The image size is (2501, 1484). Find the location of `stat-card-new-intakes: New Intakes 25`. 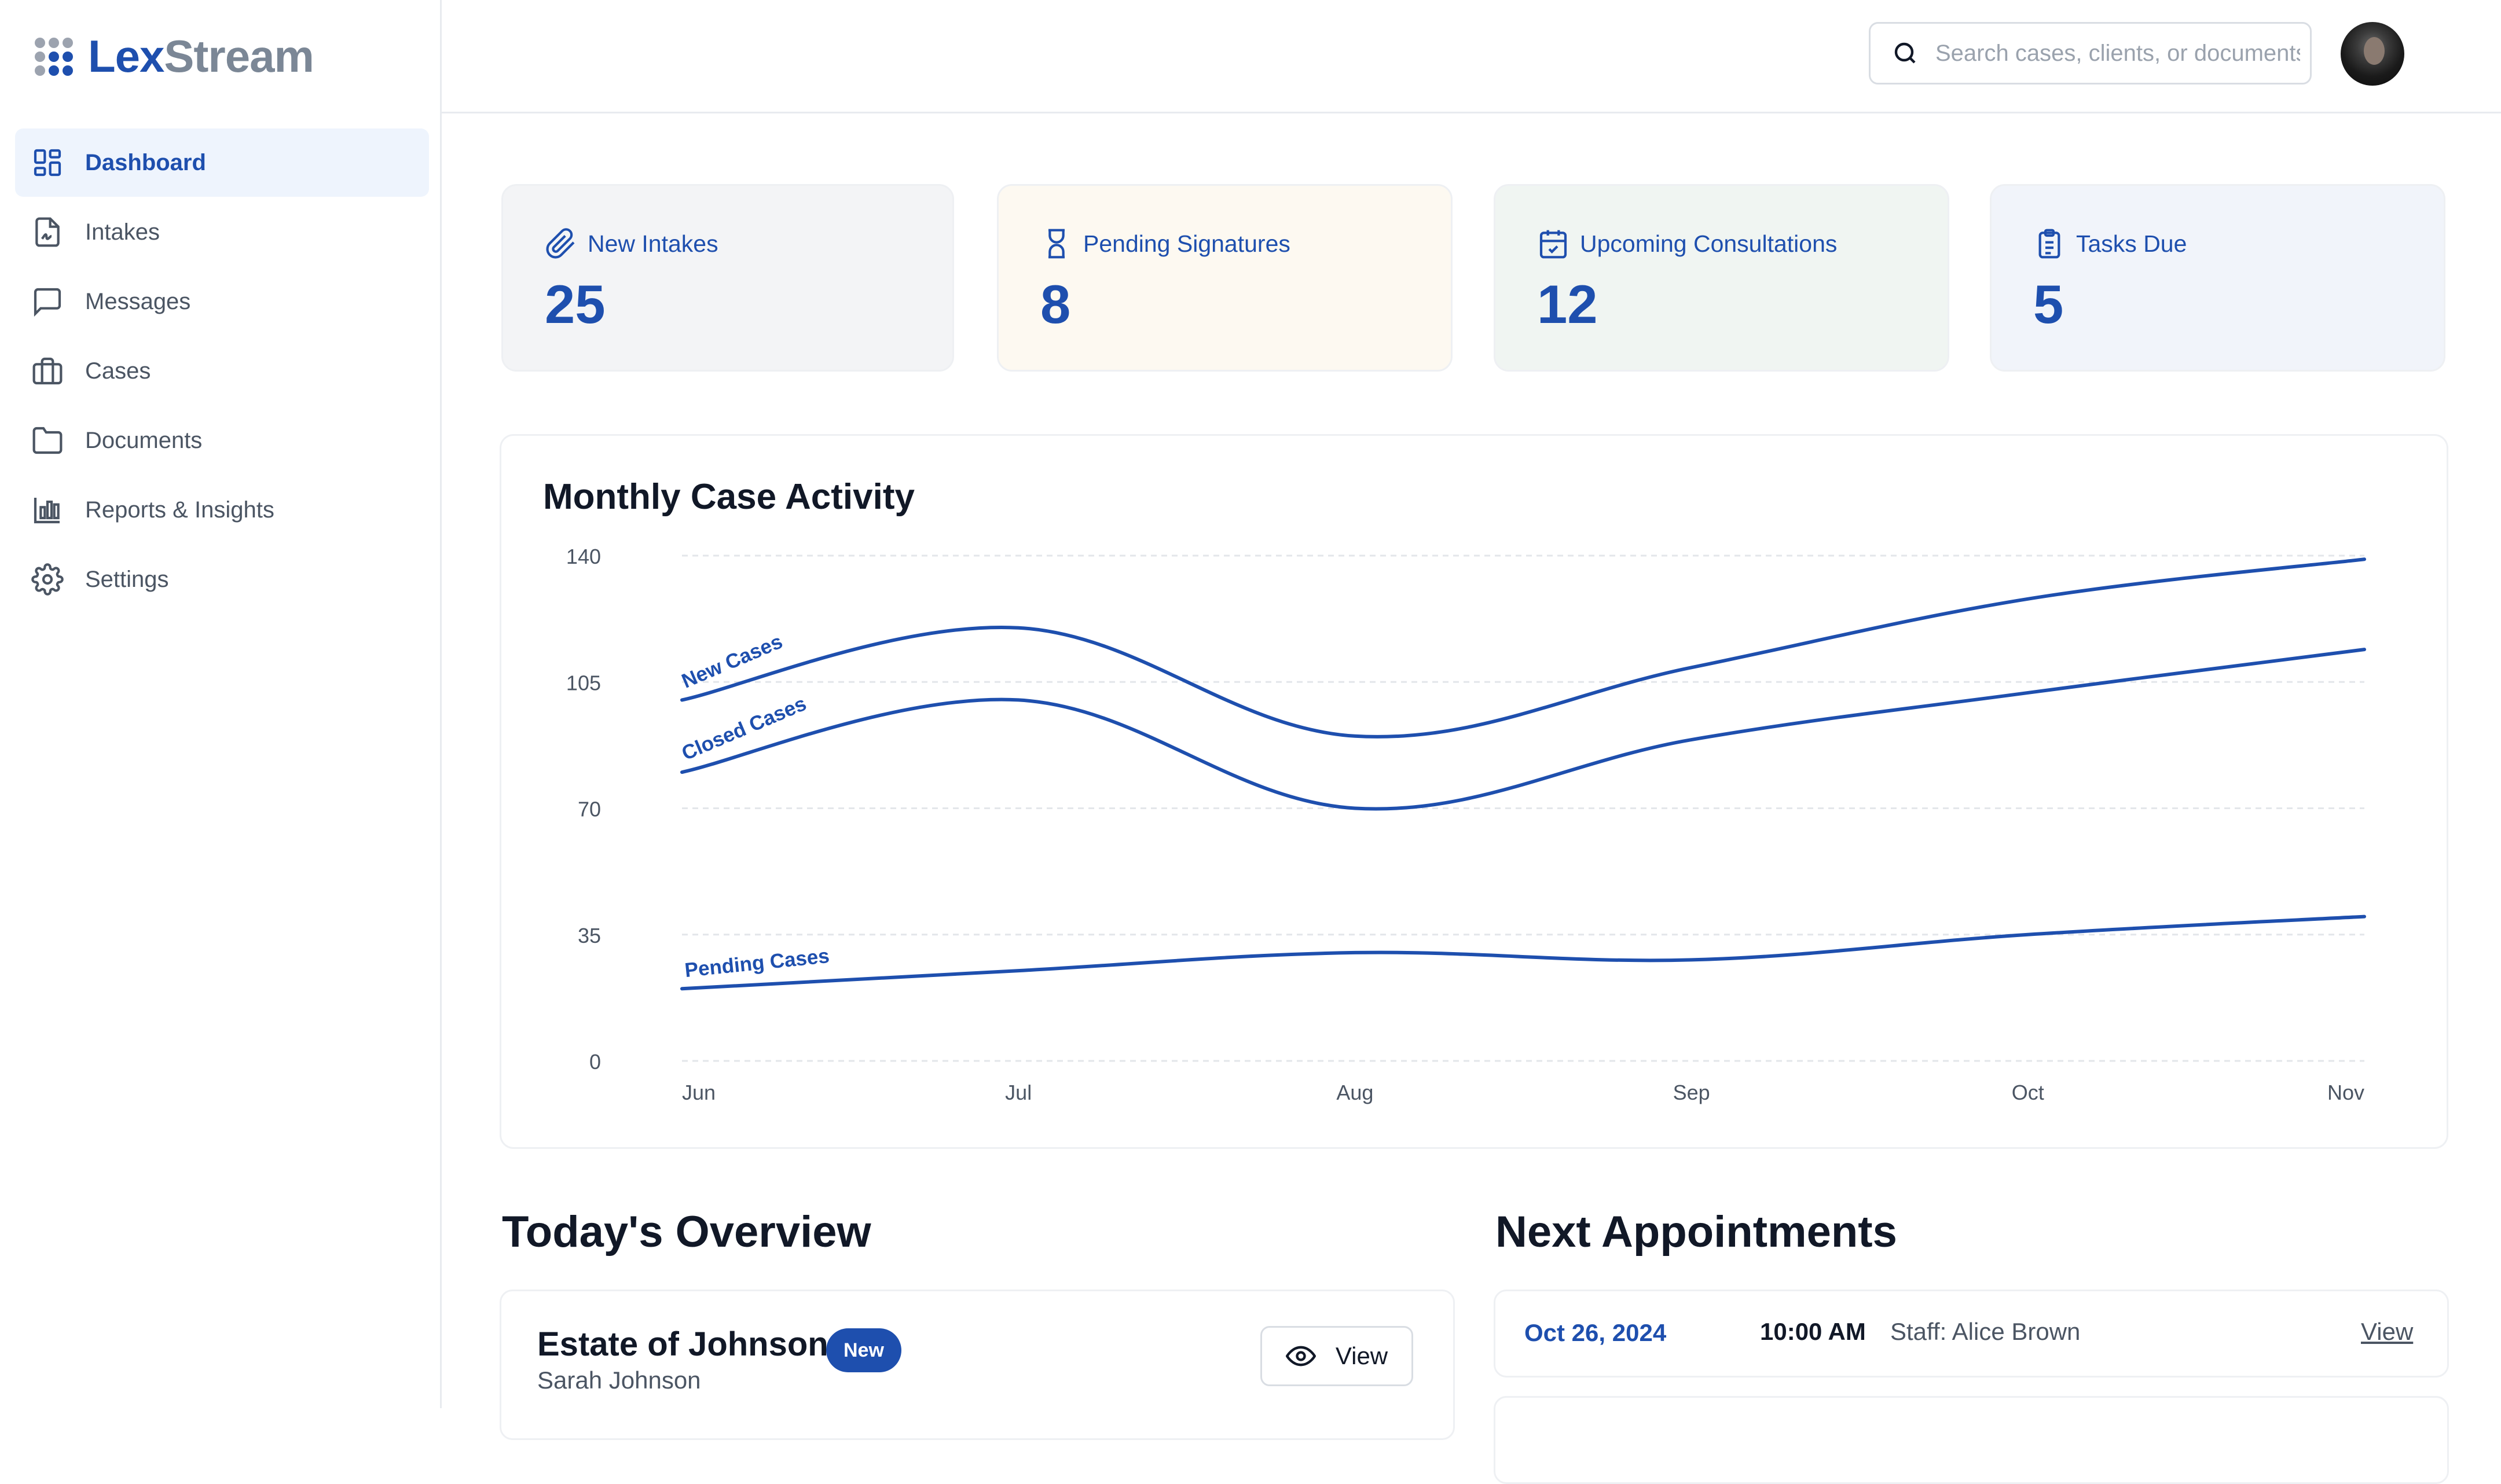

stat-card-new-intakes: New Intakes 25 is located at coordinates (728, 278).